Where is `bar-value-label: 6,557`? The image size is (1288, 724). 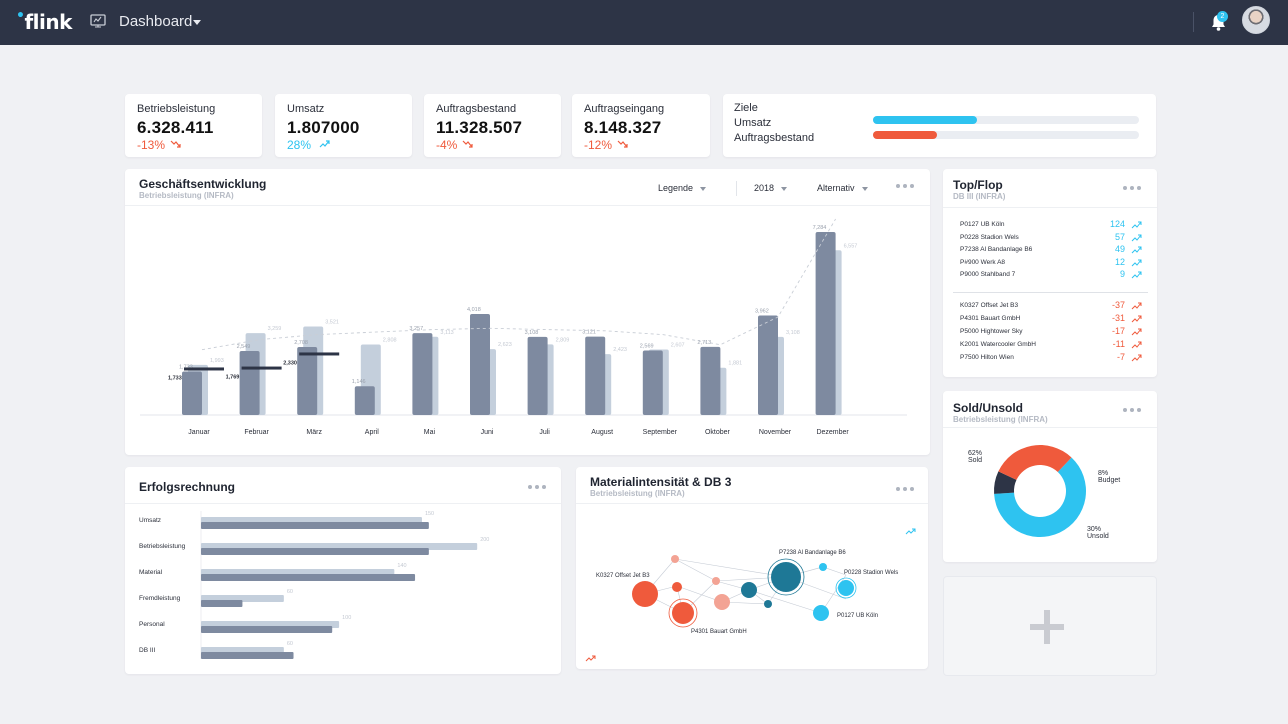 bar-value-label: 6,557 is located at coordinates (851, 246).